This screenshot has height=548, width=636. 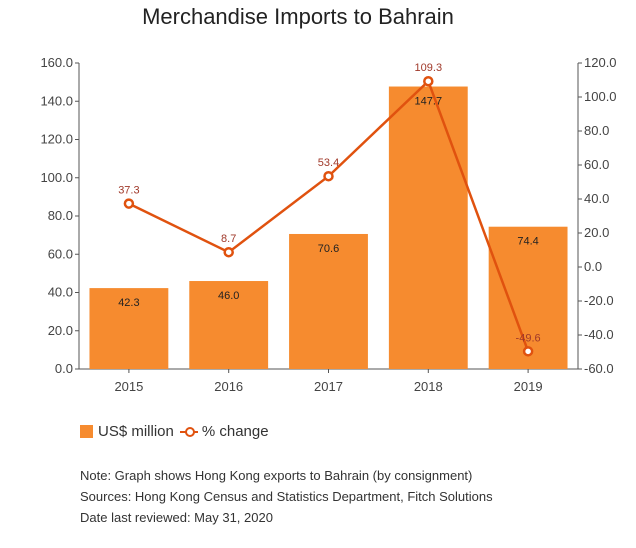 What do you see at coordinates (128, 386) in the screenshot?
I see `x-axis-tick-label: 2015` at bounding box center [128, 386].